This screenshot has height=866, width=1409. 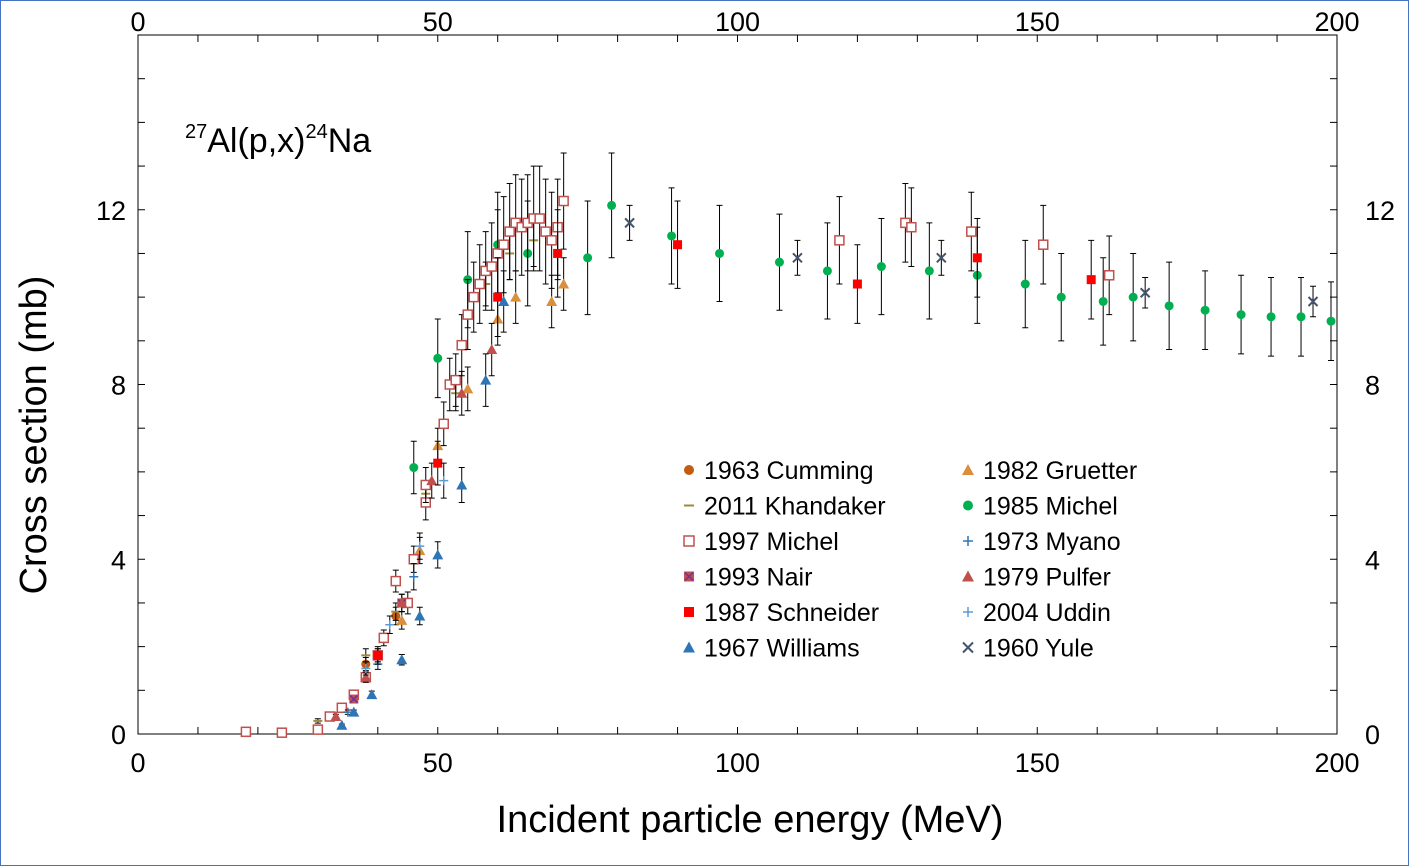 I want to click on annotation-sup-1: 27, so click(x=196, y=132).